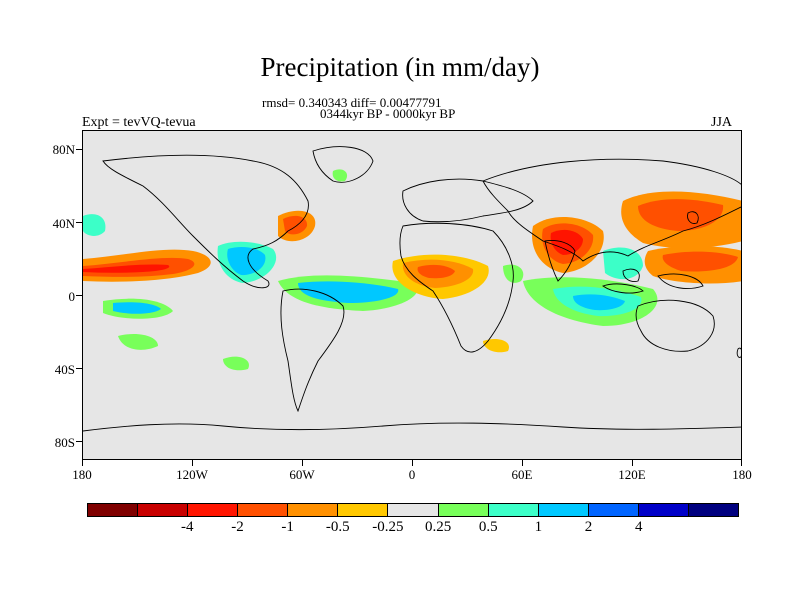 The height and width of the screenshot is (600, 800). What do you see at coordinates (681, 215) in the screenshot?
I see `field-eastasia-dry-core` at bounding box center [681, 215].